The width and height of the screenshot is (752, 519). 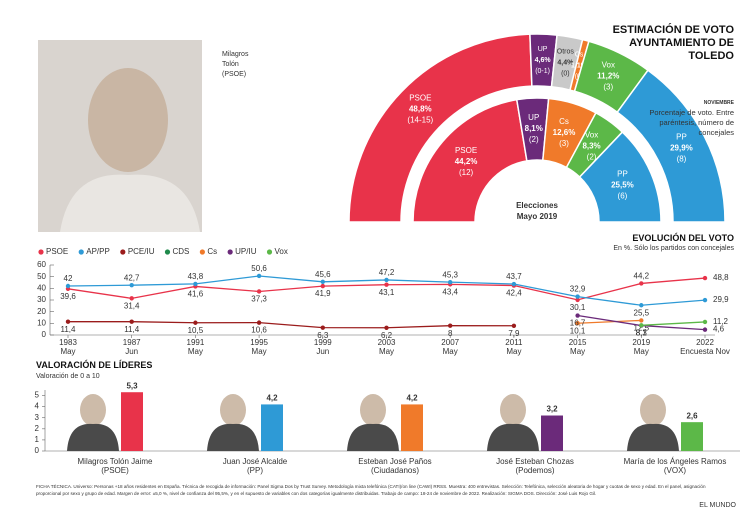 What do you see at coordinates (514, 333) in the screenshot?
I see `data-label: 7,9` at bounding box center [514, 333].